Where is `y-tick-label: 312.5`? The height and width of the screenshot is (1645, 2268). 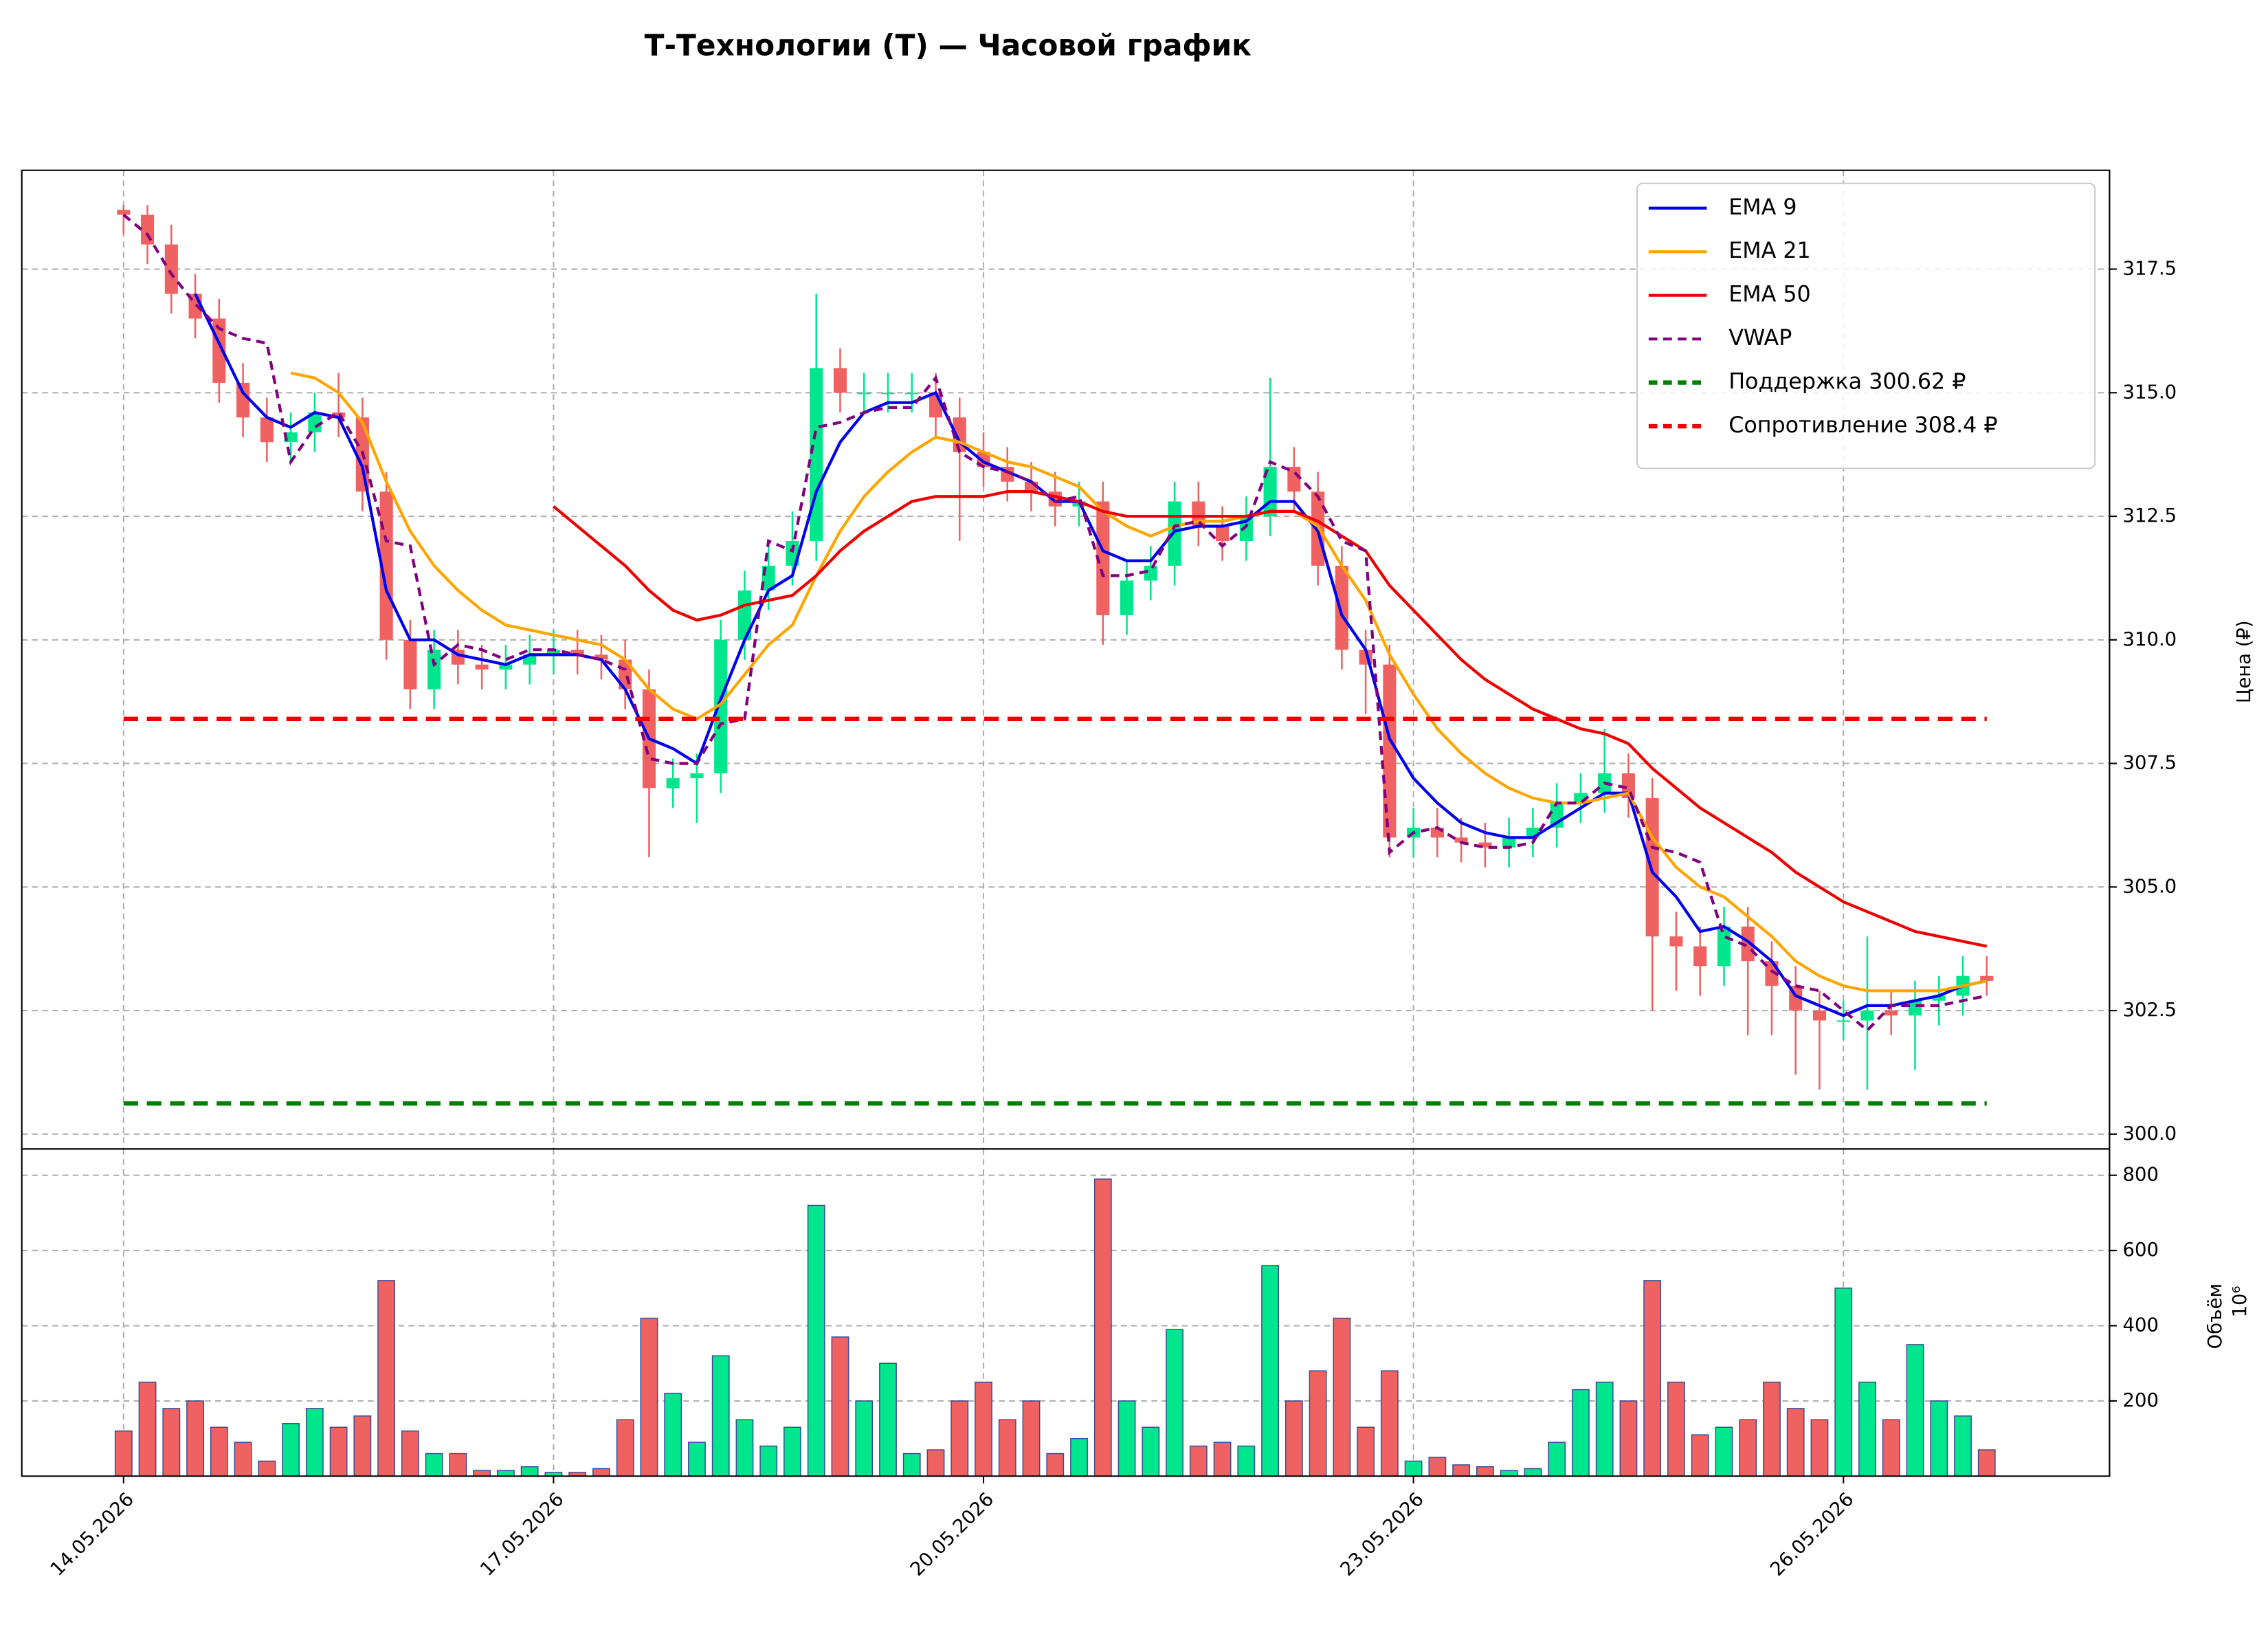 y-tick-label: 312.5 is located at coordinates (2149, 516).